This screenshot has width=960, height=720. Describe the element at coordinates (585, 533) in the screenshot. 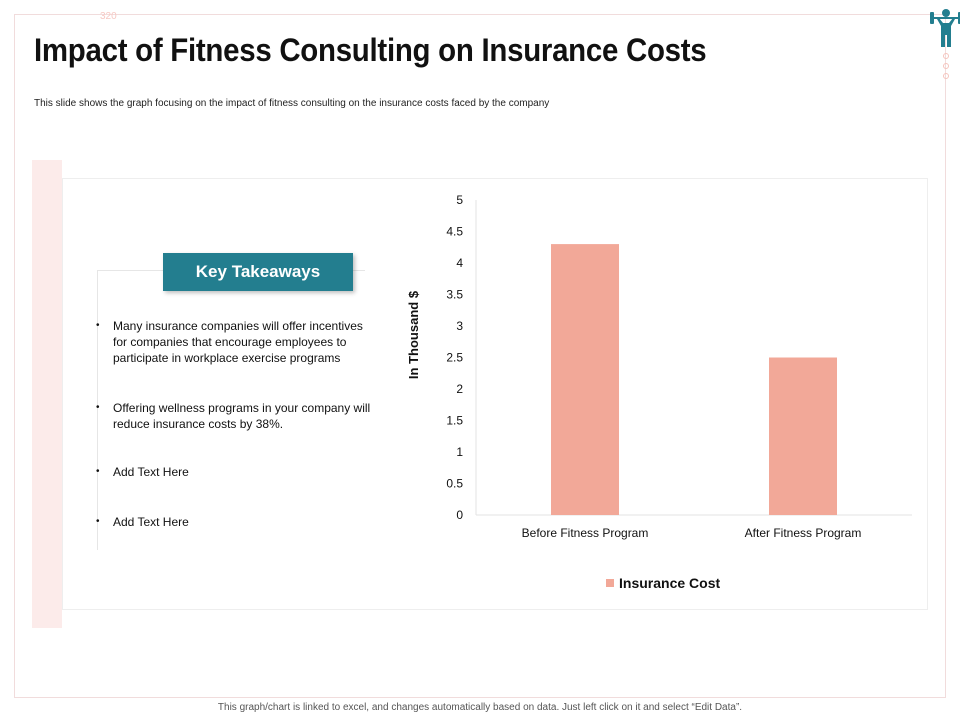

I see `x-tick-label: Before Fitness Program` at that location.